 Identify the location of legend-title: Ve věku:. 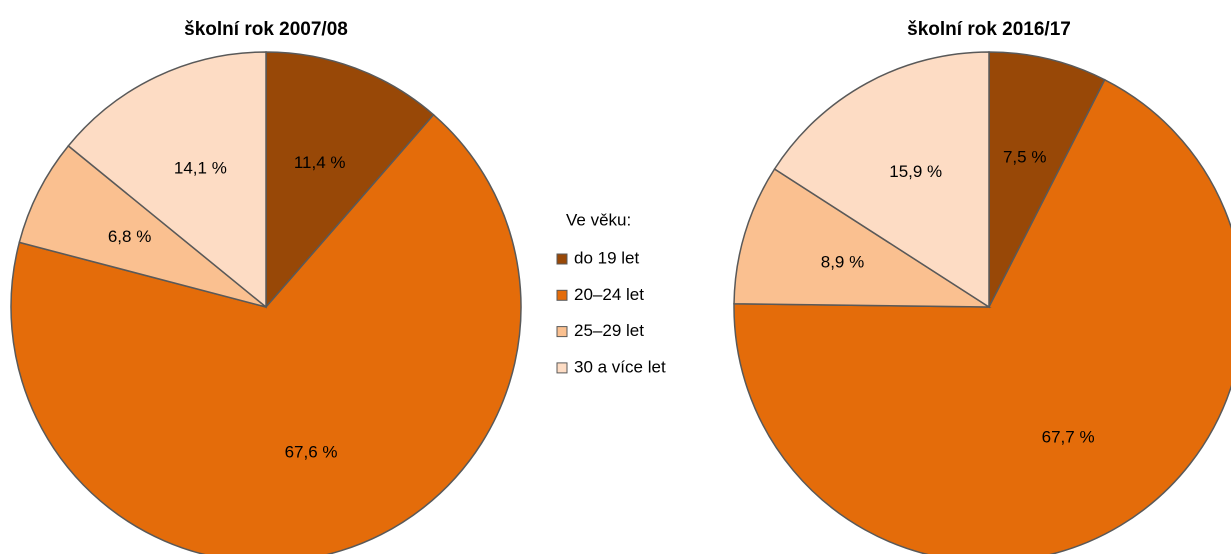
(598, 219).